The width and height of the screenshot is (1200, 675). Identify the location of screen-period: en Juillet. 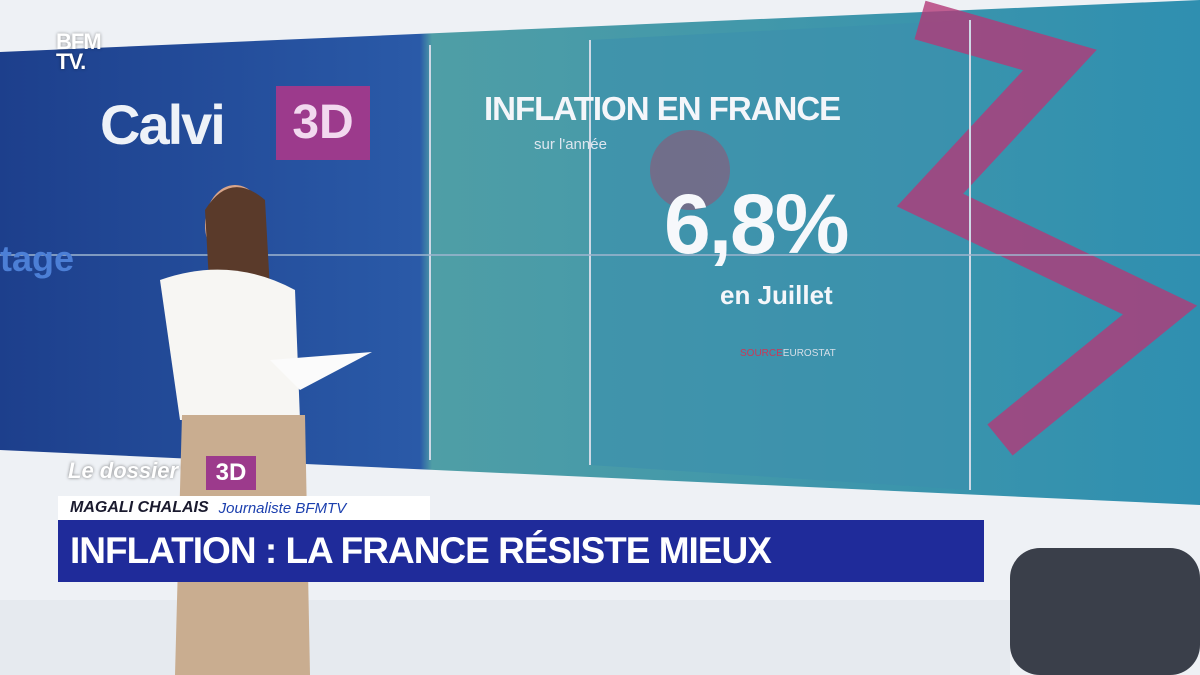
(776, 295).